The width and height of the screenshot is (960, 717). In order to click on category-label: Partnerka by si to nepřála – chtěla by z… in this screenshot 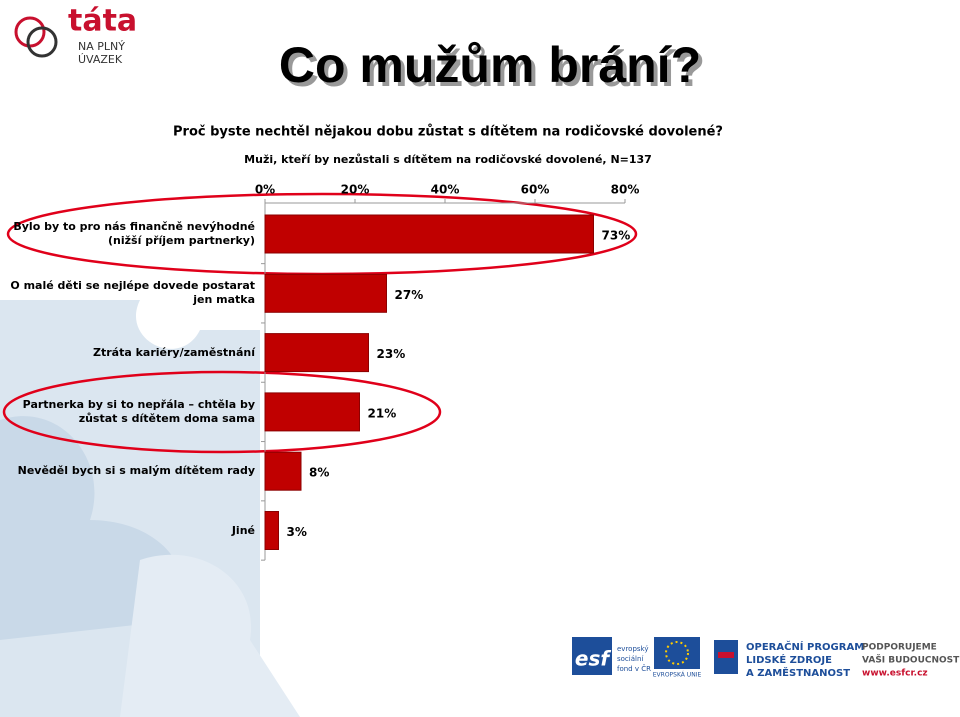, I will do `click(138, 411)`.